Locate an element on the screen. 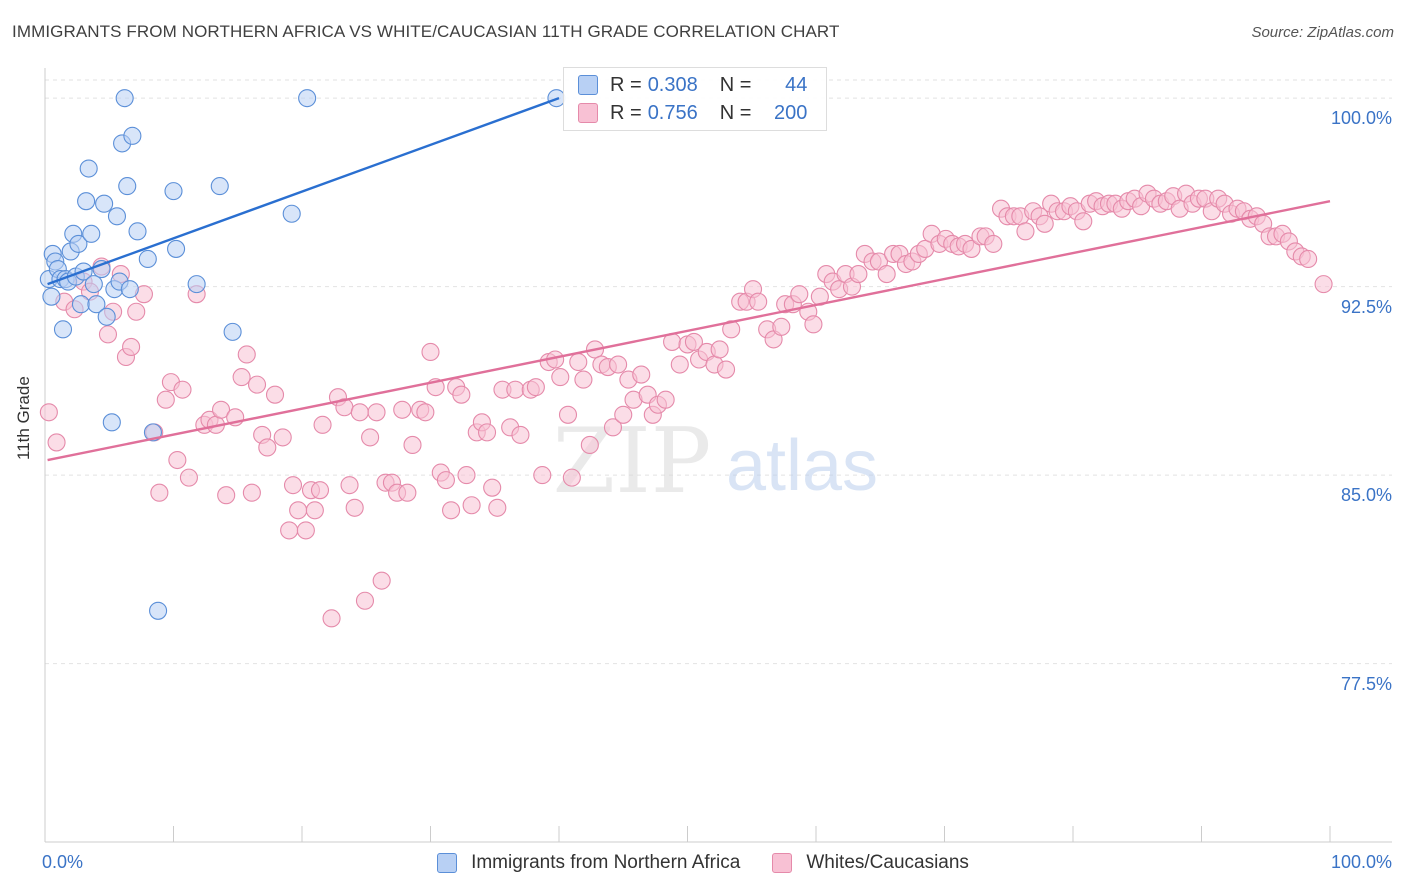 The image size is (1406, 892). legend-item-immigrants: Immigrants from Northern Africa is located at coordinates (588, 863).